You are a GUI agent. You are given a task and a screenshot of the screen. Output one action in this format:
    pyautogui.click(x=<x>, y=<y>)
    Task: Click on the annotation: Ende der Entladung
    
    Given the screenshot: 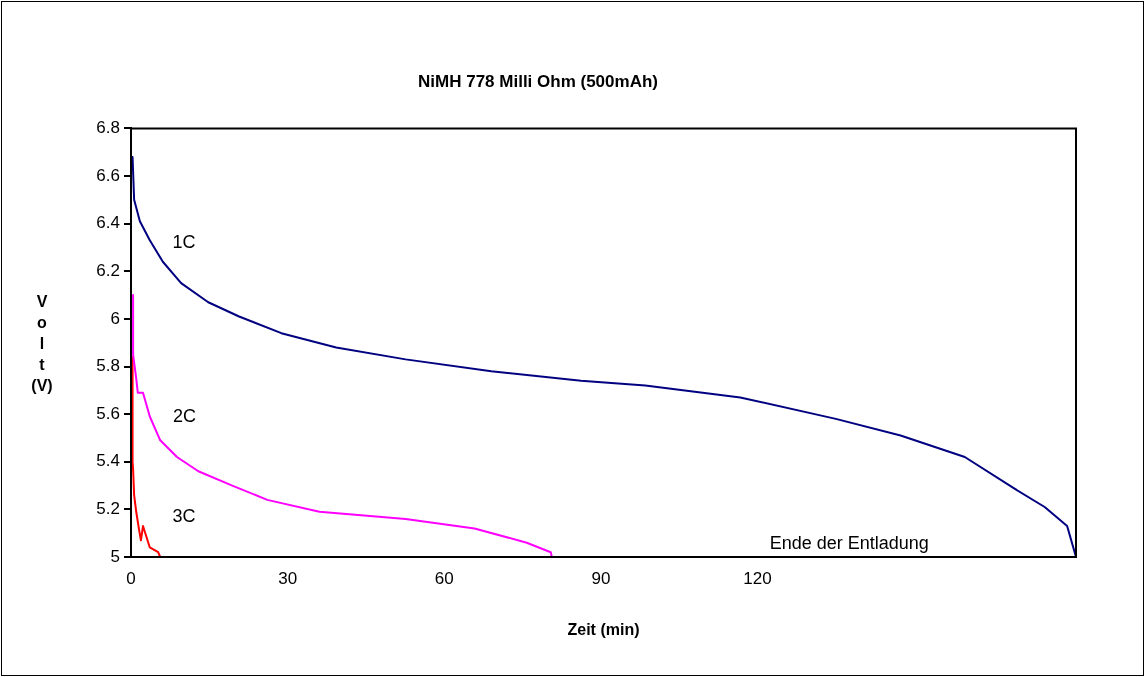 What is the action you would take?
    pyautogui.click(x=849, y=543)
    